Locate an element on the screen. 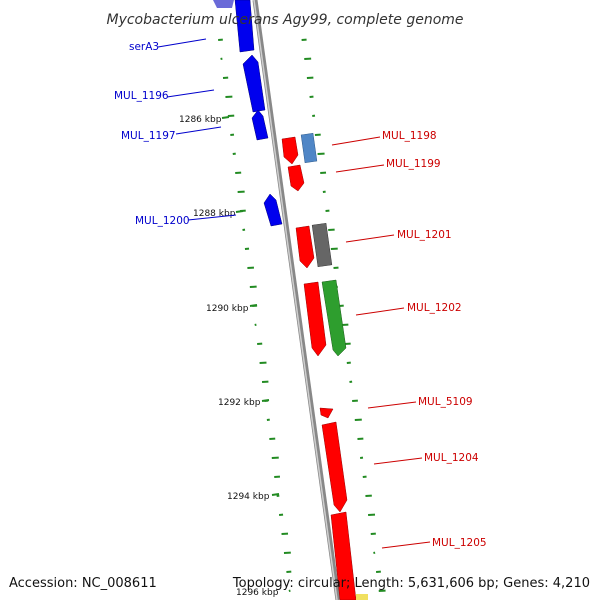 The width and height of the screenshot is (600, 600). gene-label-MUL_1204: MUL_1204 is located at coordinates (451, 458).